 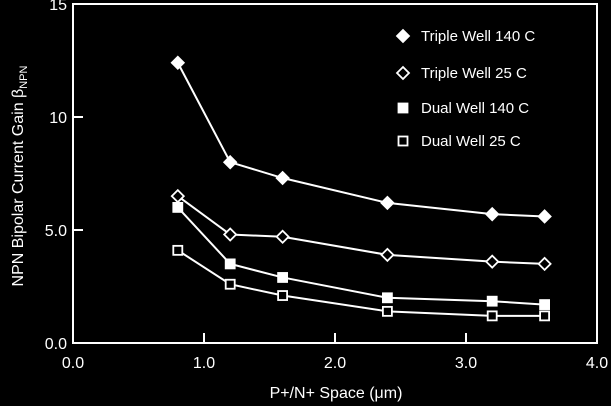 What do you see at coordinates (474, 73) in the screenshot?
I see `legend-label: Triple Well 25 C` at bounding box center [474, 73].